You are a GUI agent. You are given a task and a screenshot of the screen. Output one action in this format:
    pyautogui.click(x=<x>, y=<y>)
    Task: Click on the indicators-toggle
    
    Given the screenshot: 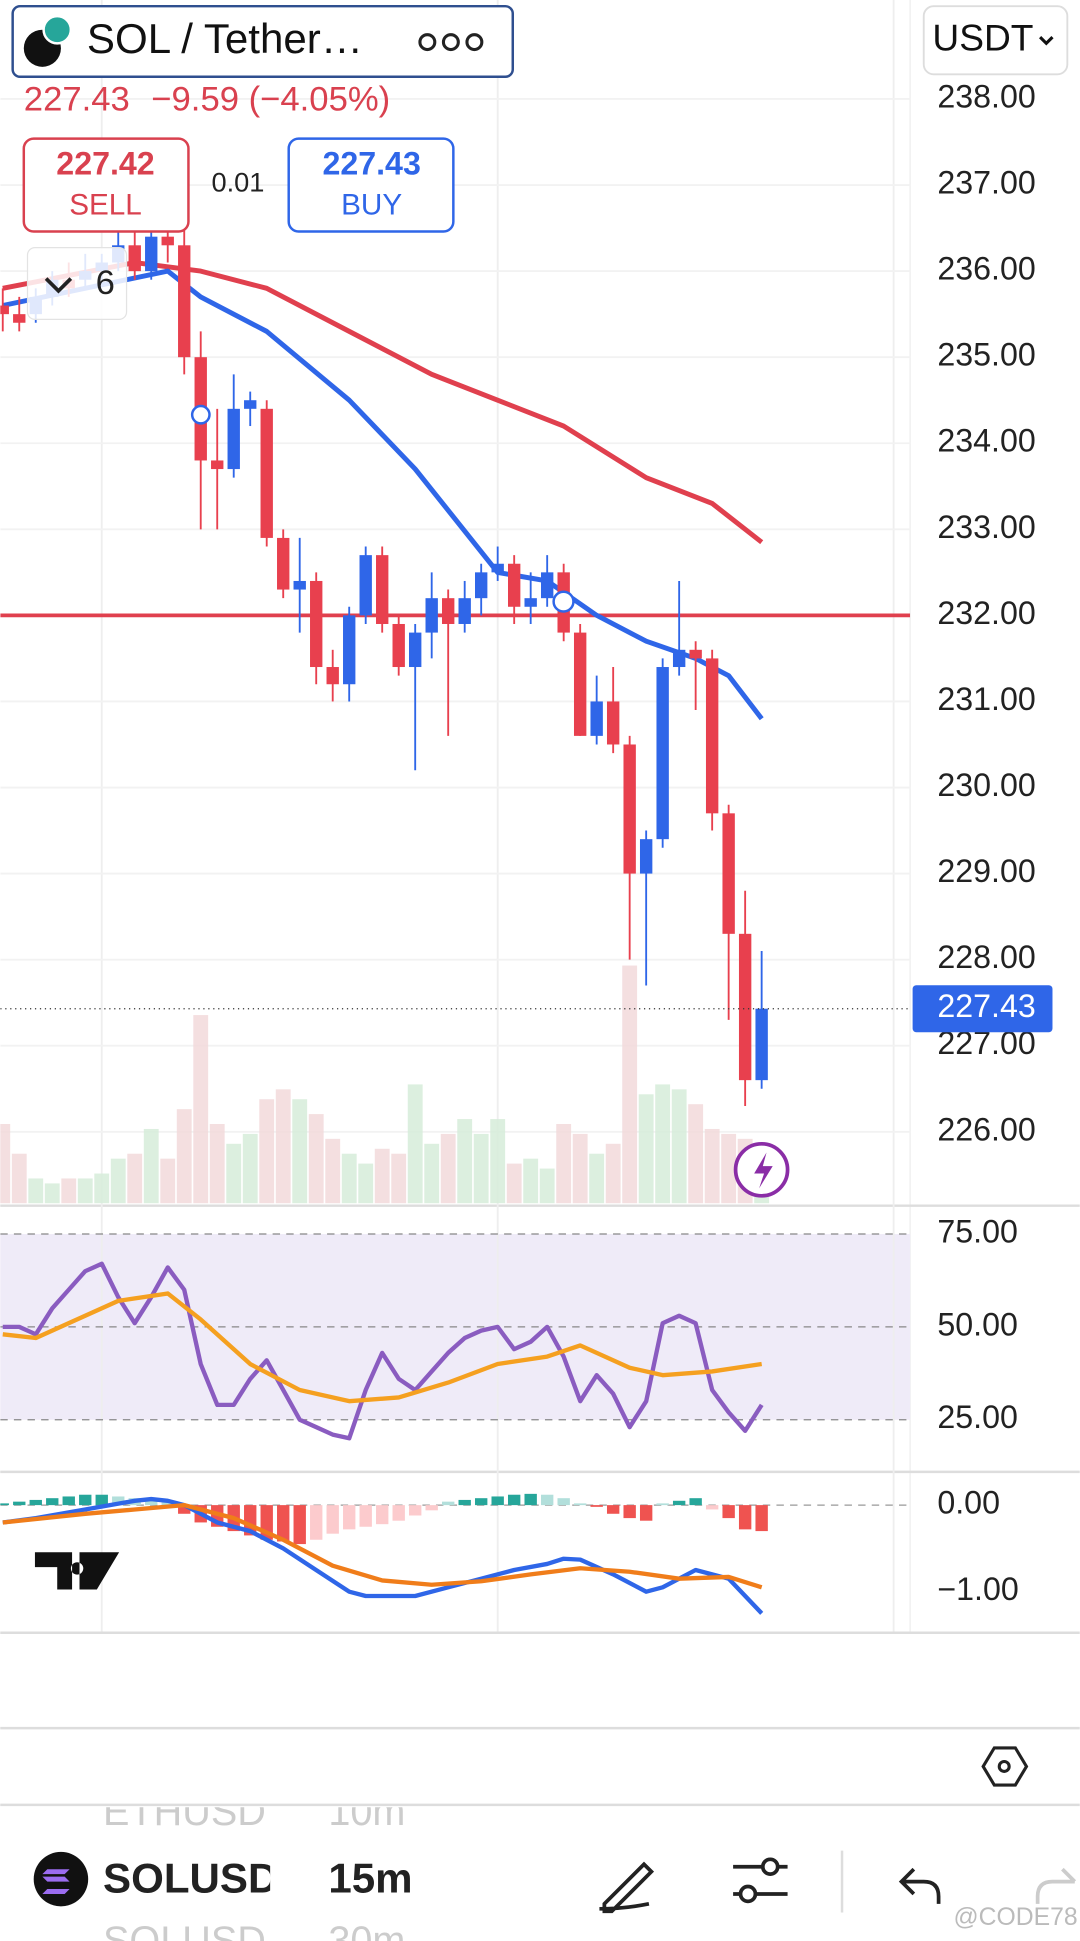 What is the action you would take?
    pyautogui.click(x=77, y=283)
    